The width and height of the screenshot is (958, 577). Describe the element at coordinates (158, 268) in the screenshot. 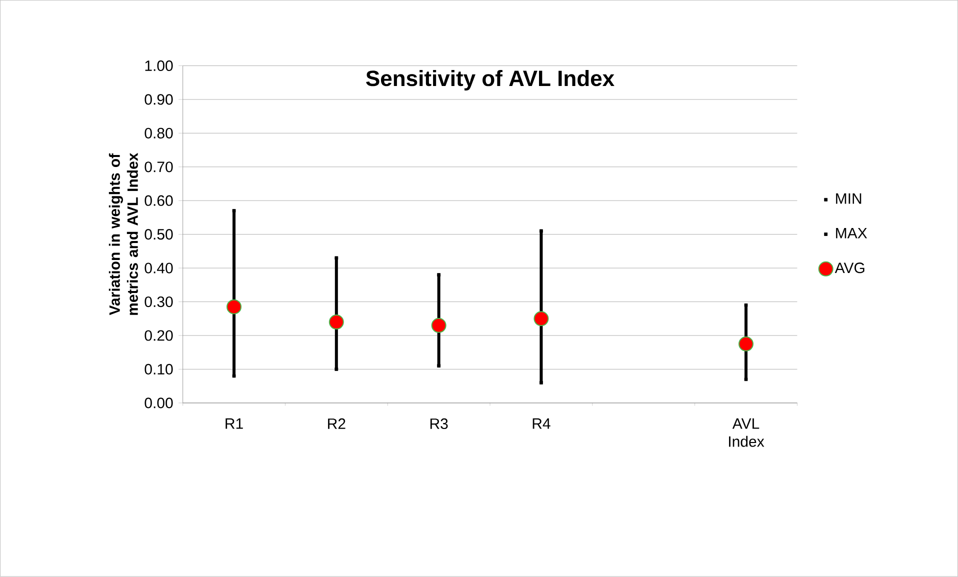

I see `y-tick-label: 0.40` at that location.